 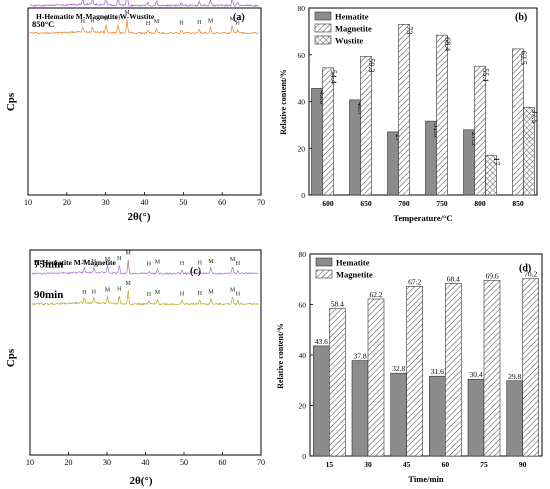 I want to click on legend-label: Magnetite, so click(x=354, y=275).